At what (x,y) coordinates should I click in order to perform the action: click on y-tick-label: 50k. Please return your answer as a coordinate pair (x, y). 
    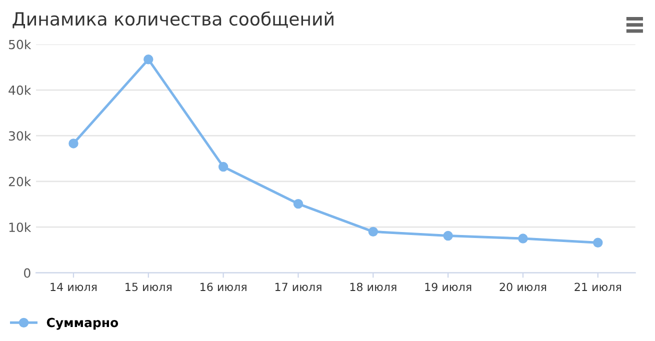
    Looking at the image, I should click on (20, 45).